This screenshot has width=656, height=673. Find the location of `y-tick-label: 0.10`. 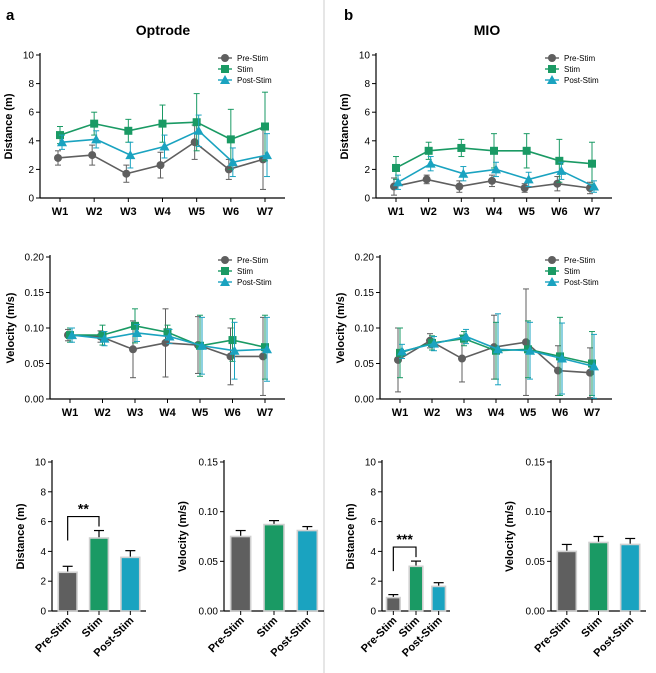

y-tick-label: 0.10 is located at coordinates (35, 329).